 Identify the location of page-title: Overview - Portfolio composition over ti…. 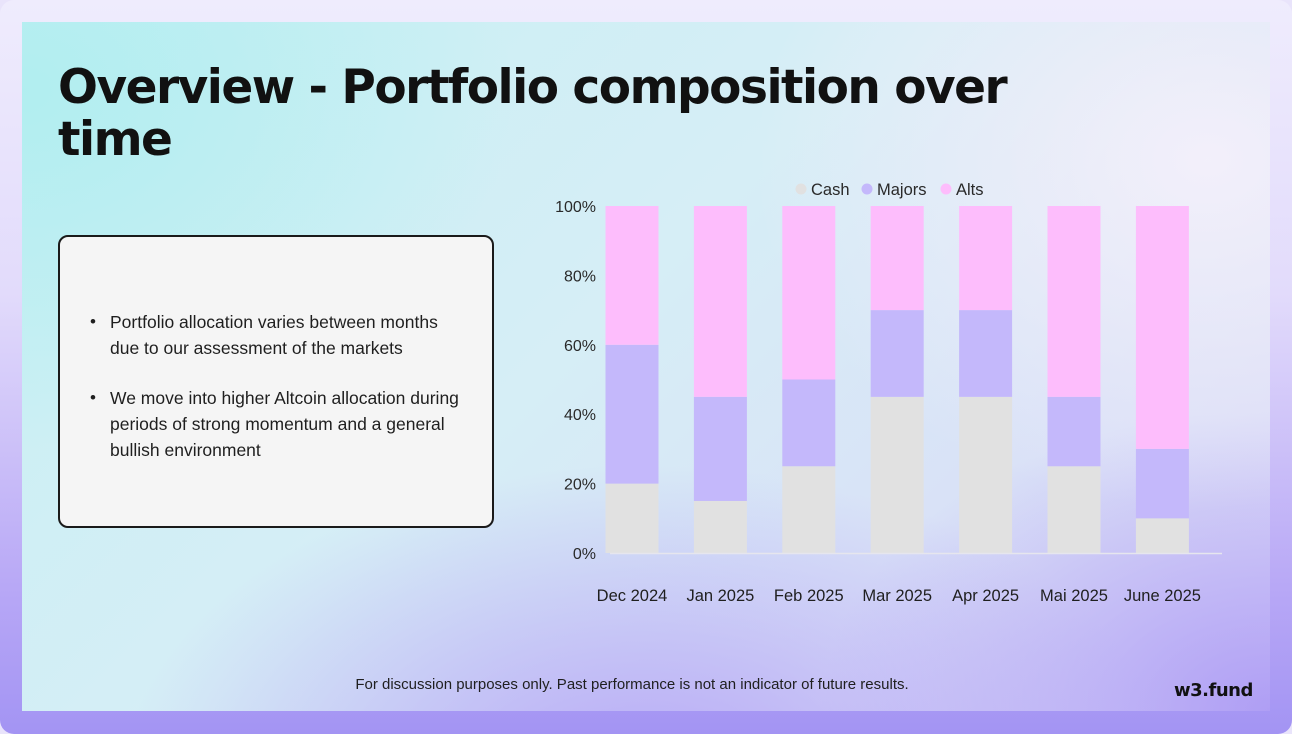
(533, 113).